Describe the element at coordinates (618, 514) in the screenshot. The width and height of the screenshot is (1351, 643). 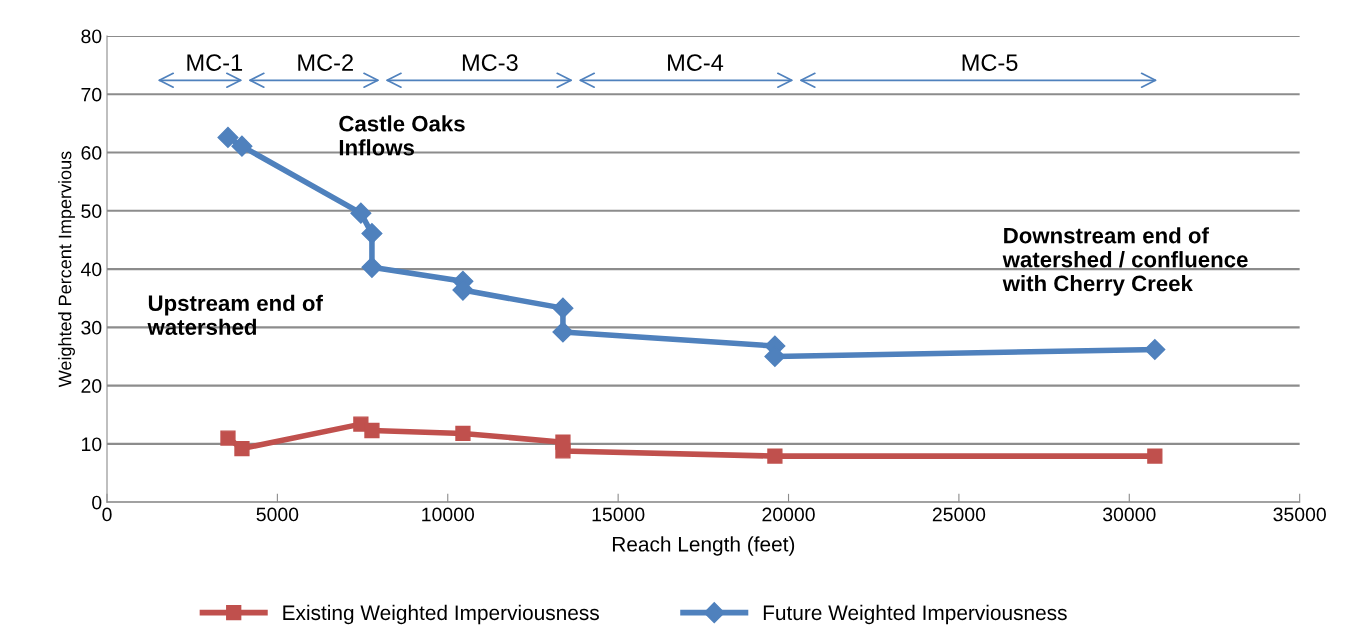
I see `x-tick-label: 15000` at that location.